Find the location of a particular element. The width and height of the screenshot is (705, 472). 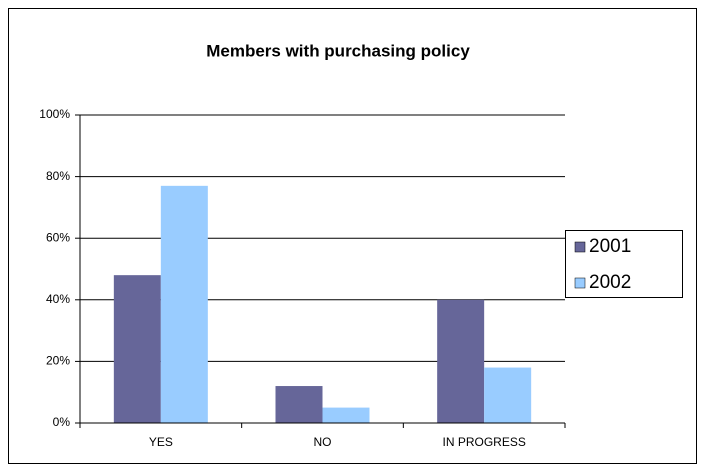

x-tick-label: IN PROGRESS is located at coordinates (483, 442).